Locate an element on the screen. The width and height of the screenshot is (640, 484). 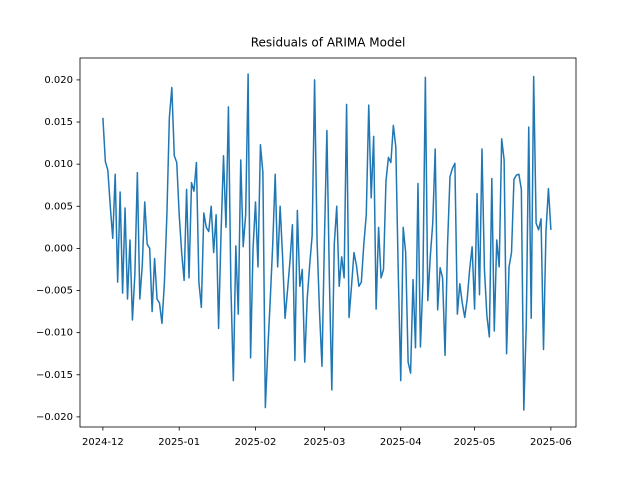
x-tick-label: 2025-02 is located at coordinates (256, 442).